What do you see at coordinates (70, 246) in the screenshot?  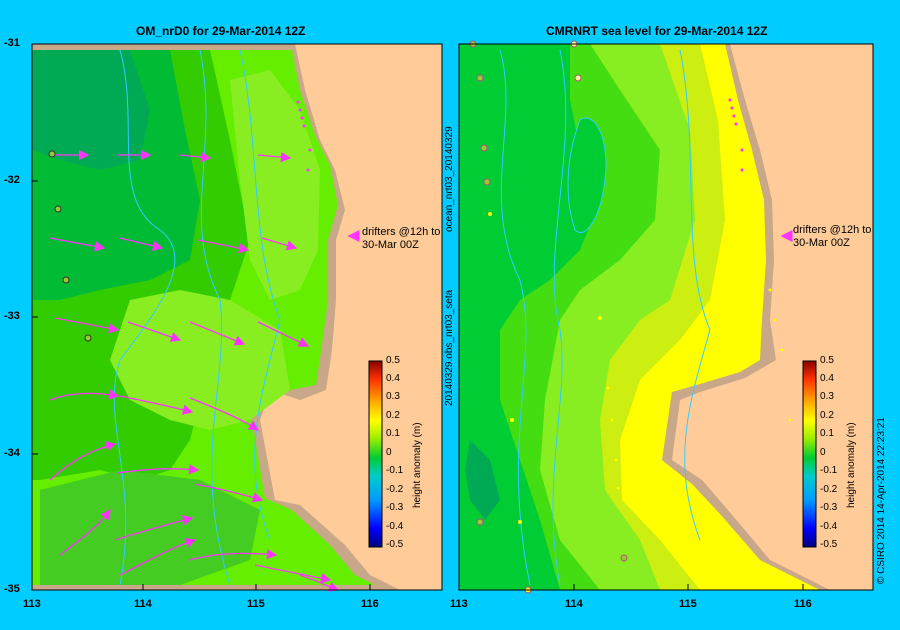 I see `left-station-markers` at bounding box center [70, 246].